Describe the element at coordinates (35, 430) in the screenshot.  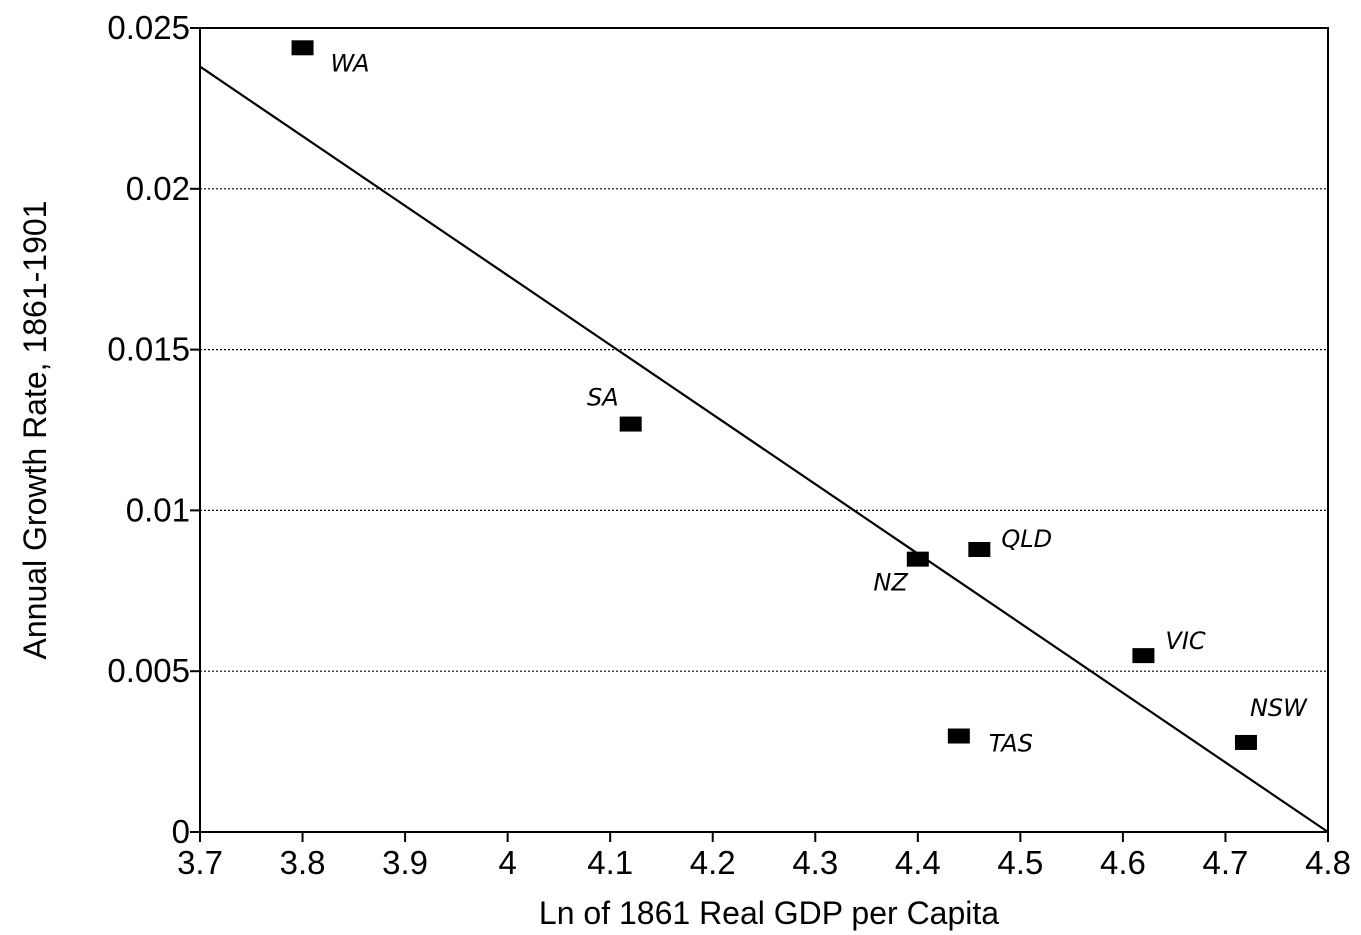
I see `y-axis-title: Annual Growth Rate, 1861-1901` at that location.